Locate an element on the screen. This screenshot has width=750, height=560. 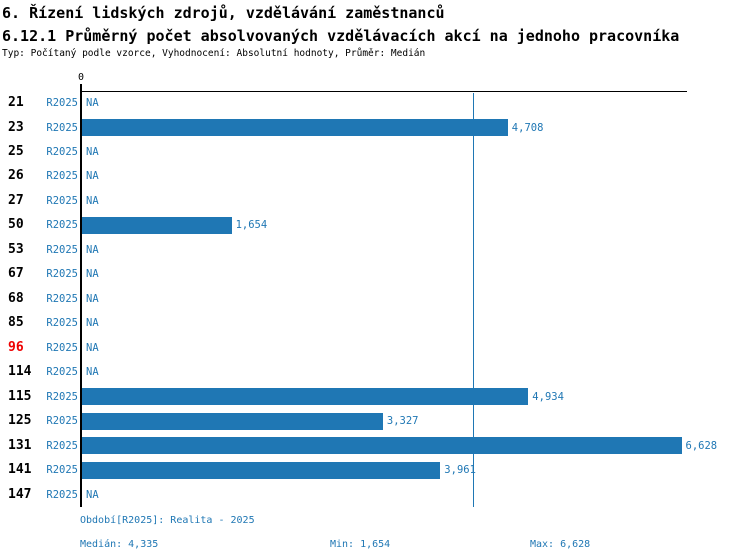
axis-zero-label: 0 is located at coordinates (81, 77).